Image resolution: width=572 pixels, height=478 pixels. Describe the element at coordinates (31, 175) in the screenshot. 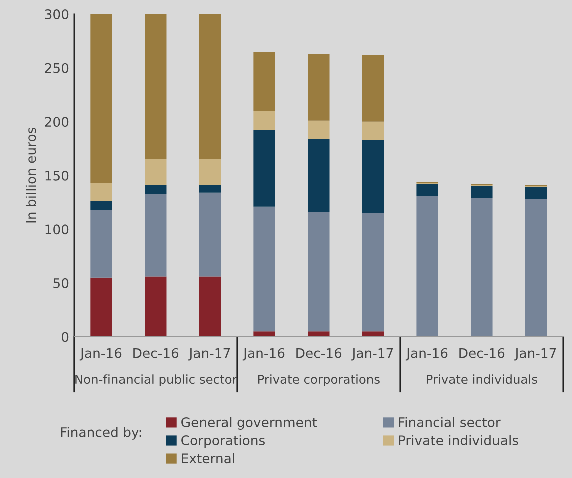

I see `y-axis-title: In billion euros` at that location.